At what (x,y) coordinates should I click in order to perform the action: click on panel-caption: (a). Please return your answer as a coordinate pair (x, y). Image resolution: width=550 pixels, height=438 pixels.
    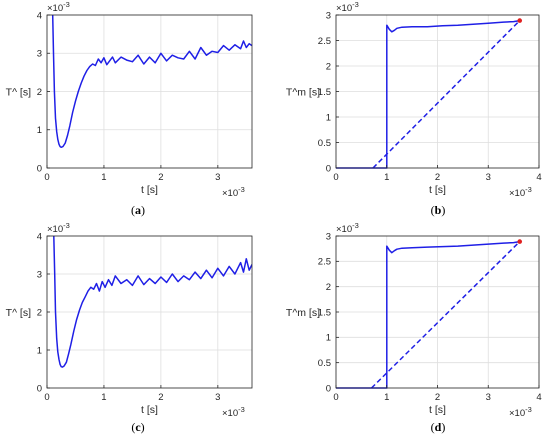
    Looking at the image, I should click on (138, 210).